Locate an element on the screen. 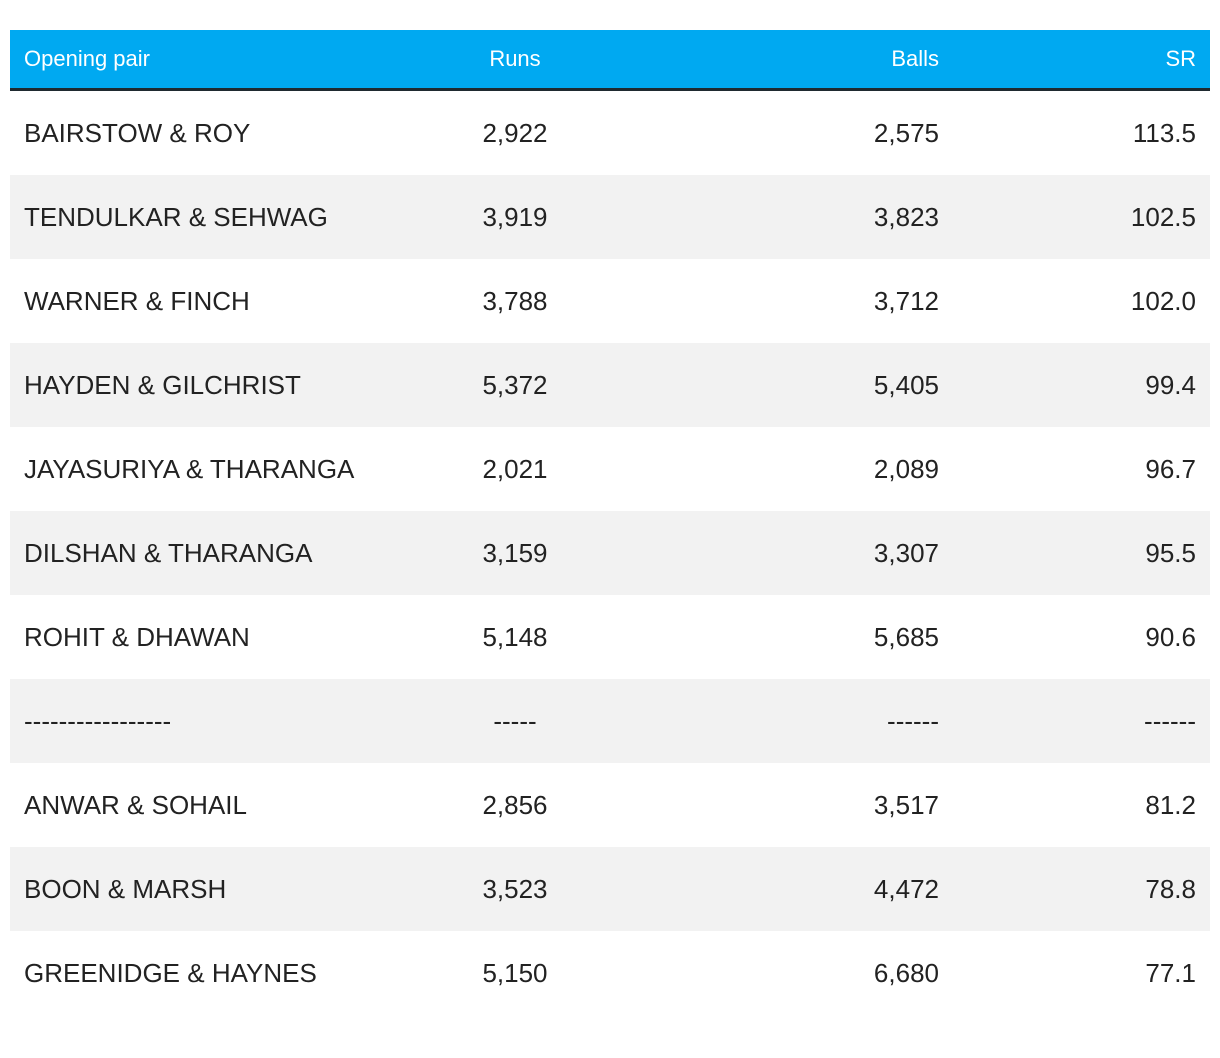  cell-text: 99.4 is located at coordinates (1170, 384).